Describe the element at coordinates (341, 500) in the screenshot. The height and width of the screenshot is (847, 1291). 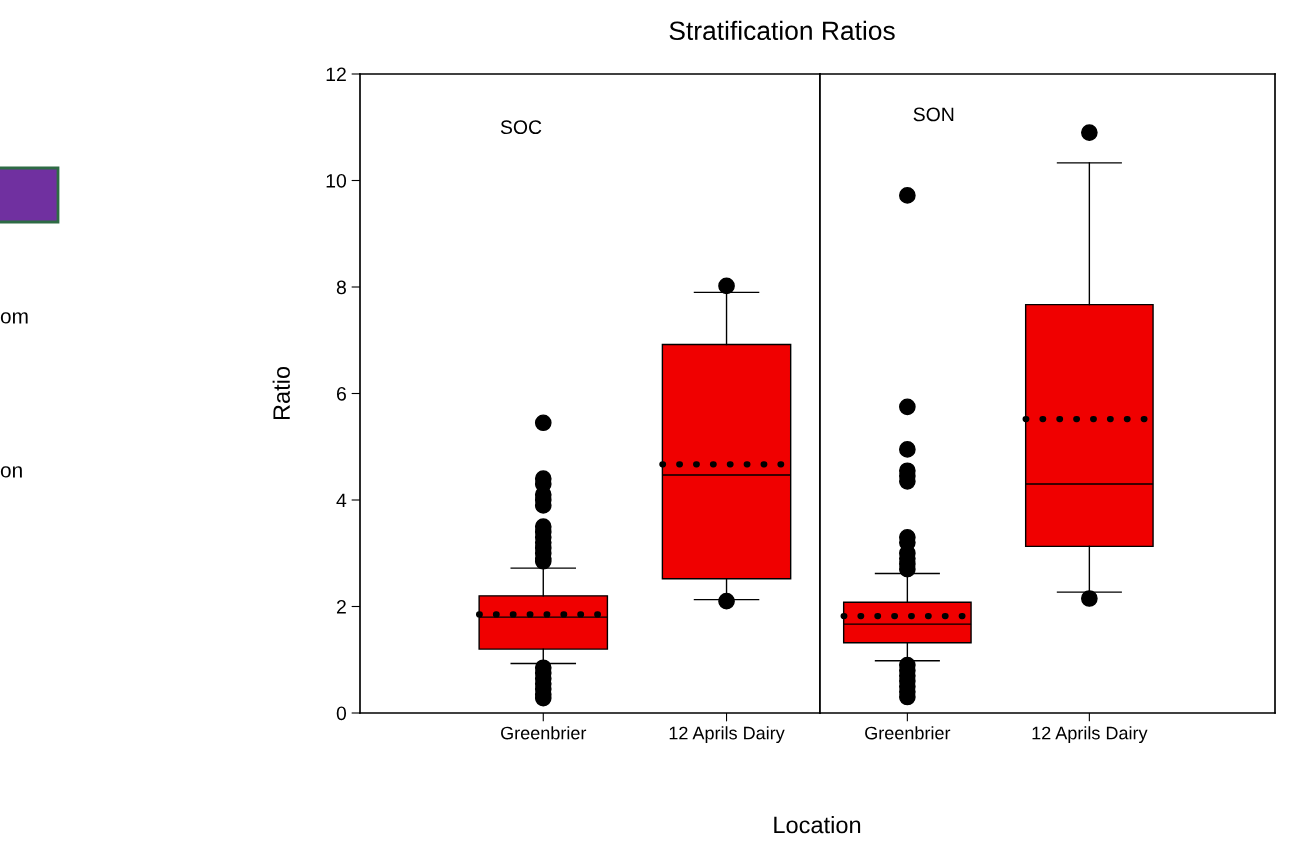
I see `y-tick-label: 4` at that location.